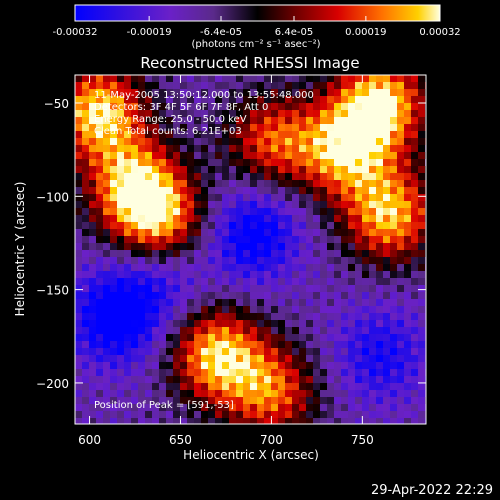  I want to click on info-line: Energy Range: 25.0 - 50.0 keV, so click(170, 119).